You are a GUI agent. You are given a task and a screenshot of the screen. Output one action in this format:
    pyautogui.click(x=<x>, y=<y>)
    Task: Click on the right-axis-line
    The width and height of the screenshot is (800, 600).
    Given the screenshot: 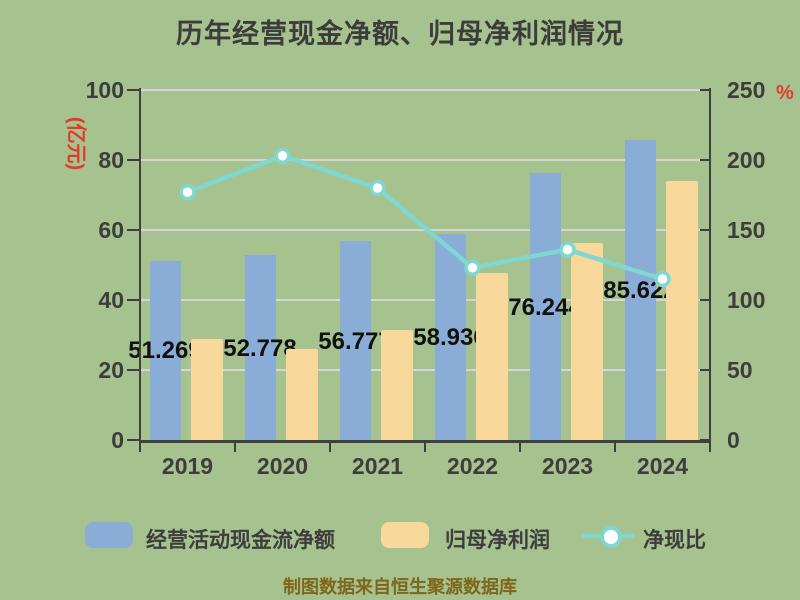 What is the action you would take?
    pyautogui.click(x=710, y=265)
    